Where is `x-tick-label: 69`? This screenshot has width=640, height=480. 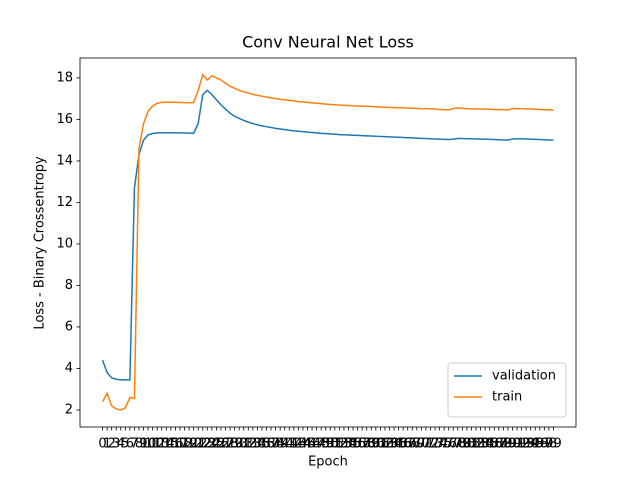 x-tick-label: 69 is located at coordinates (417, 444).